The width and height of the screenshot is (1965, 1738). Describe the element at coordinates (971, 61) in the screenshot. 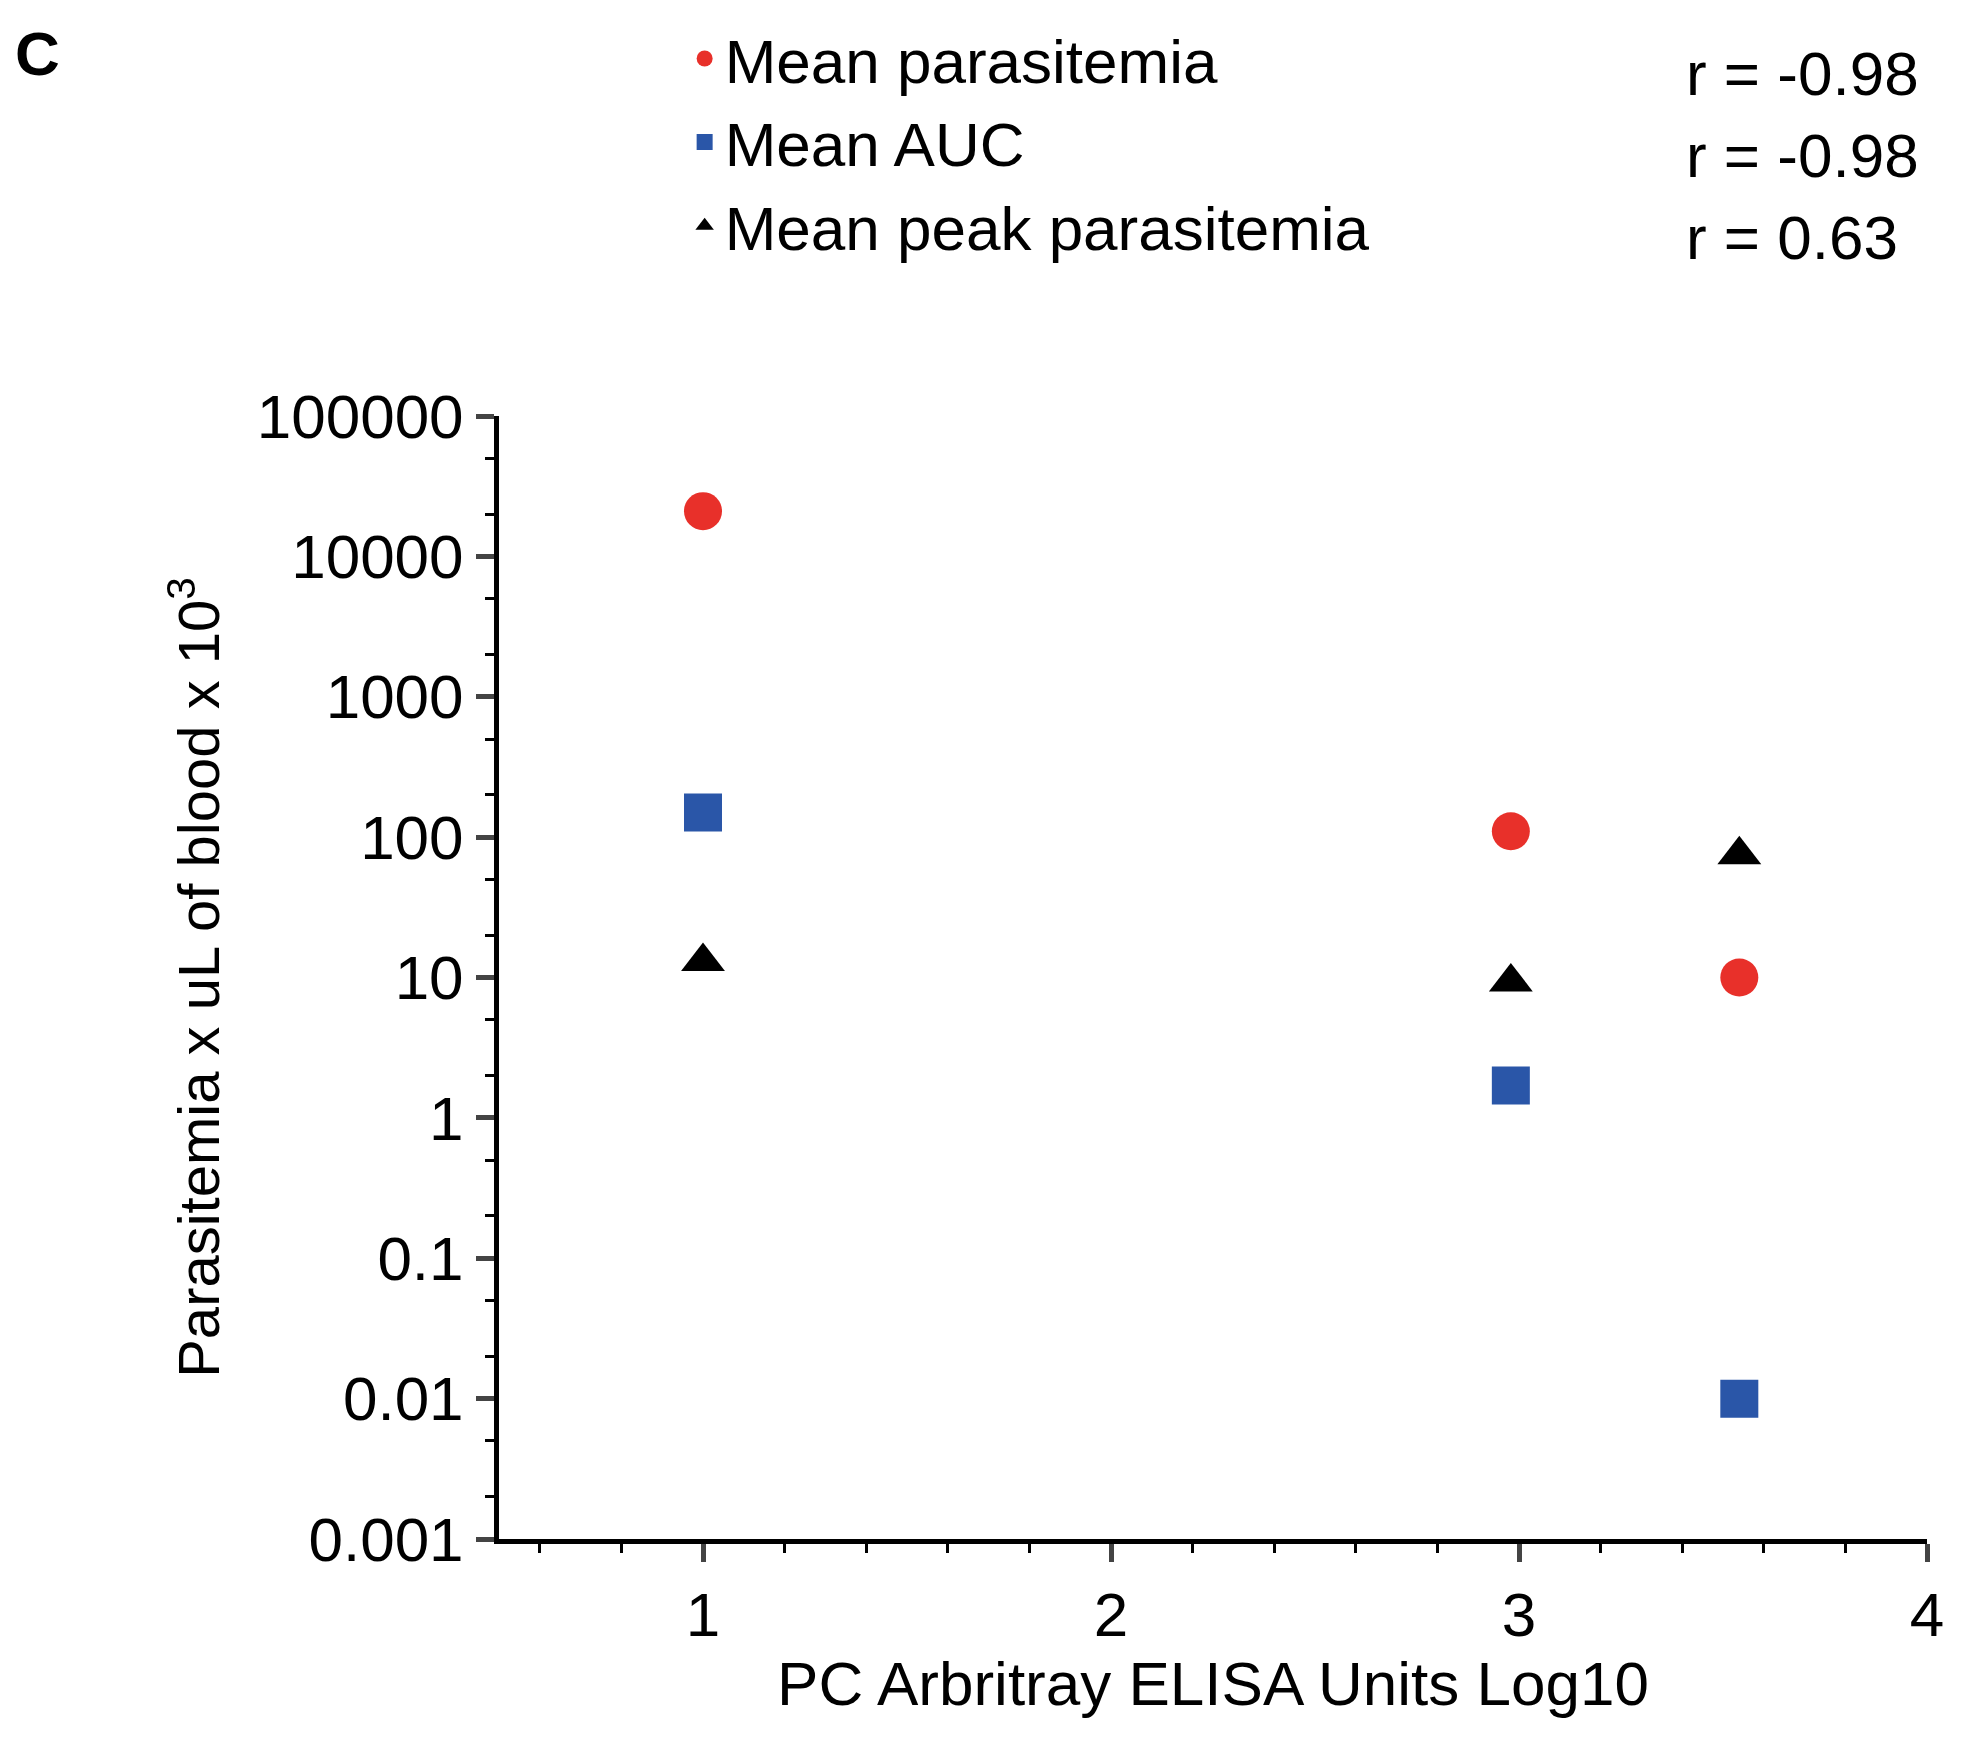

I see `legend-label: Mean parasitemia` at that location.